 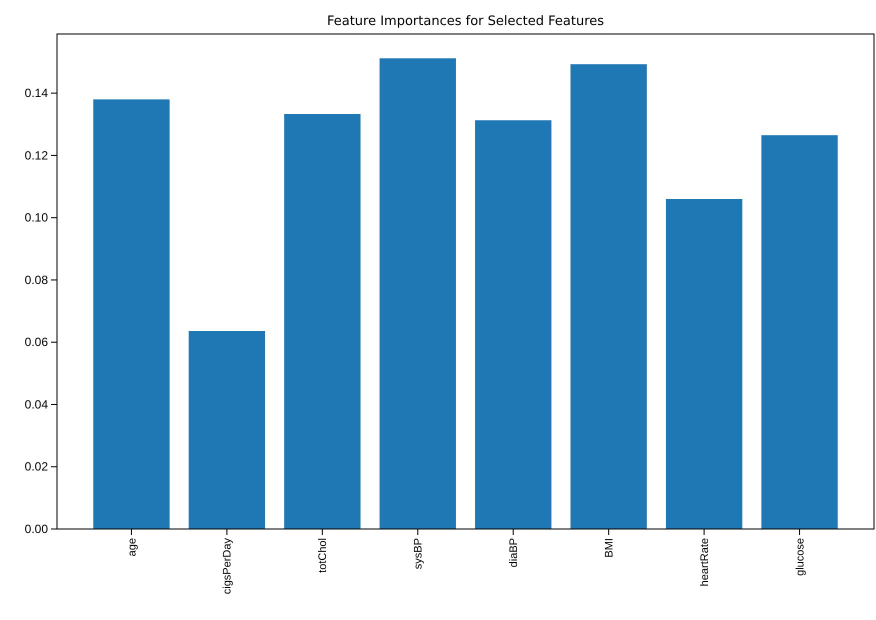 What do you see at coordinates (800, 557) in the screenshot?
I see `x-tick-label: glucose` at bounding box center [800, 557].